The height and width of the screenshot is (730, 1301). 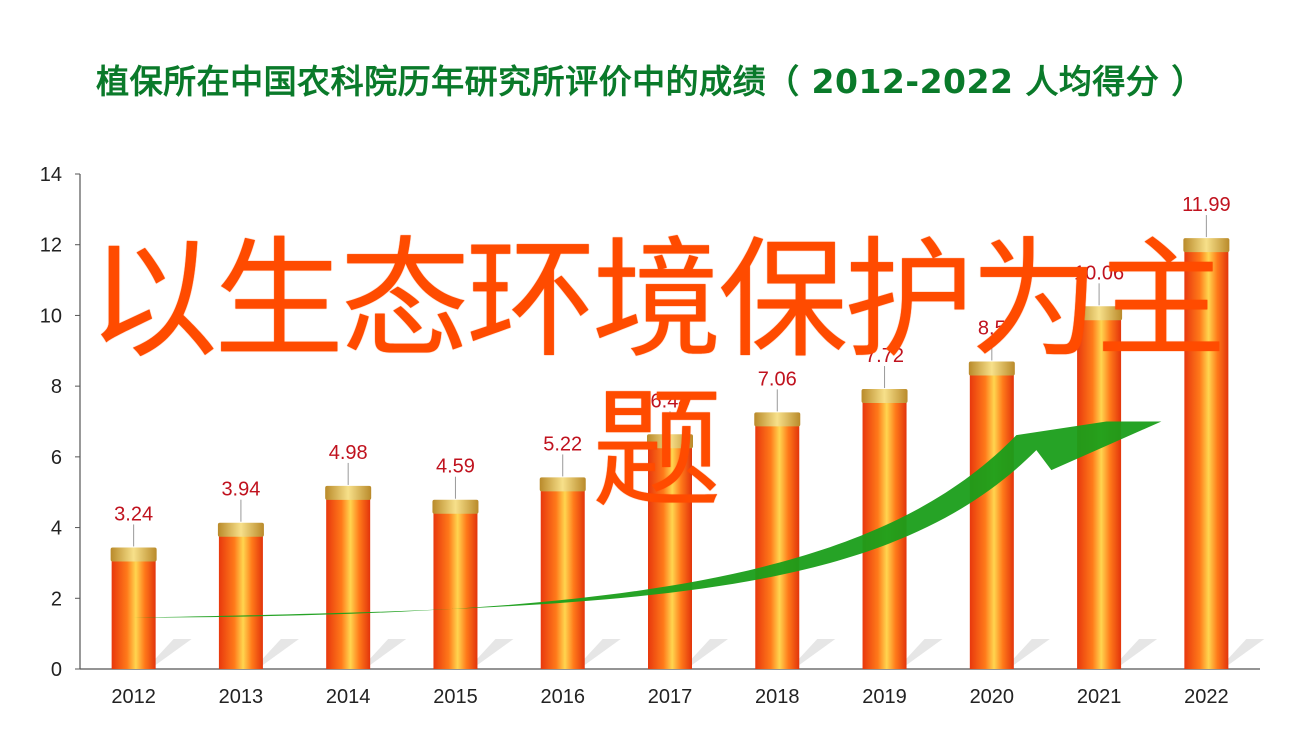 I want to click on data-label: 6.44, so click(x=670, y=401).